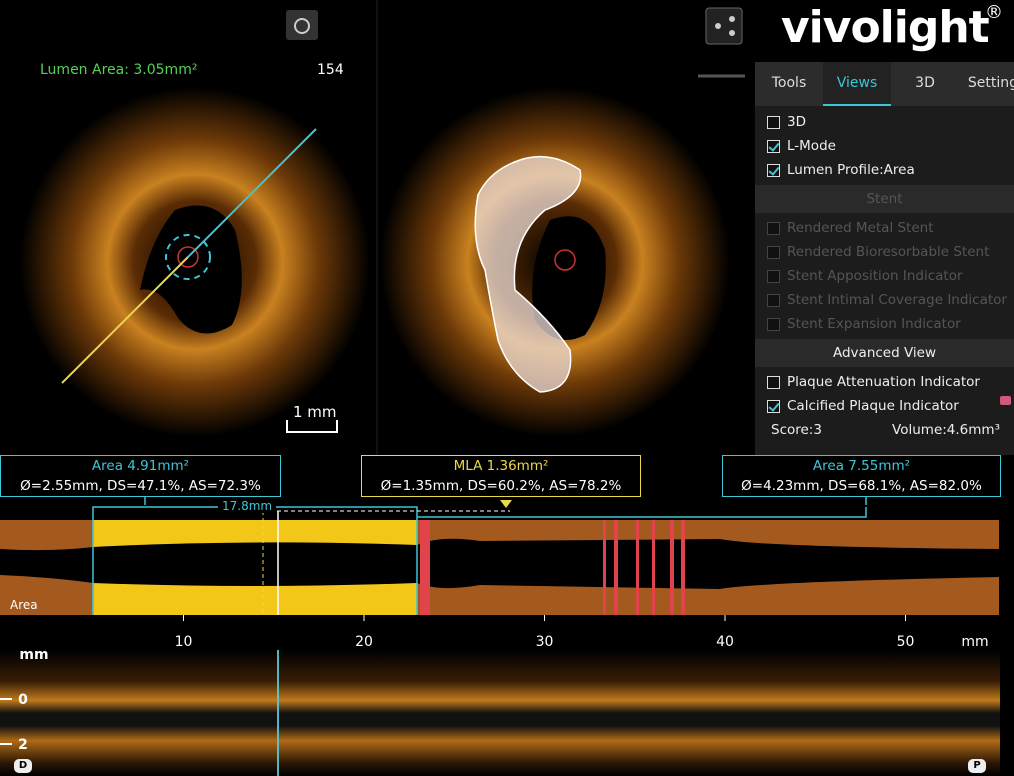 This screenshot has height=776, width=1014. Describe the element at coordinates (315, 412) in the screenshot. I see `scale-label: 1 mm` at that location.